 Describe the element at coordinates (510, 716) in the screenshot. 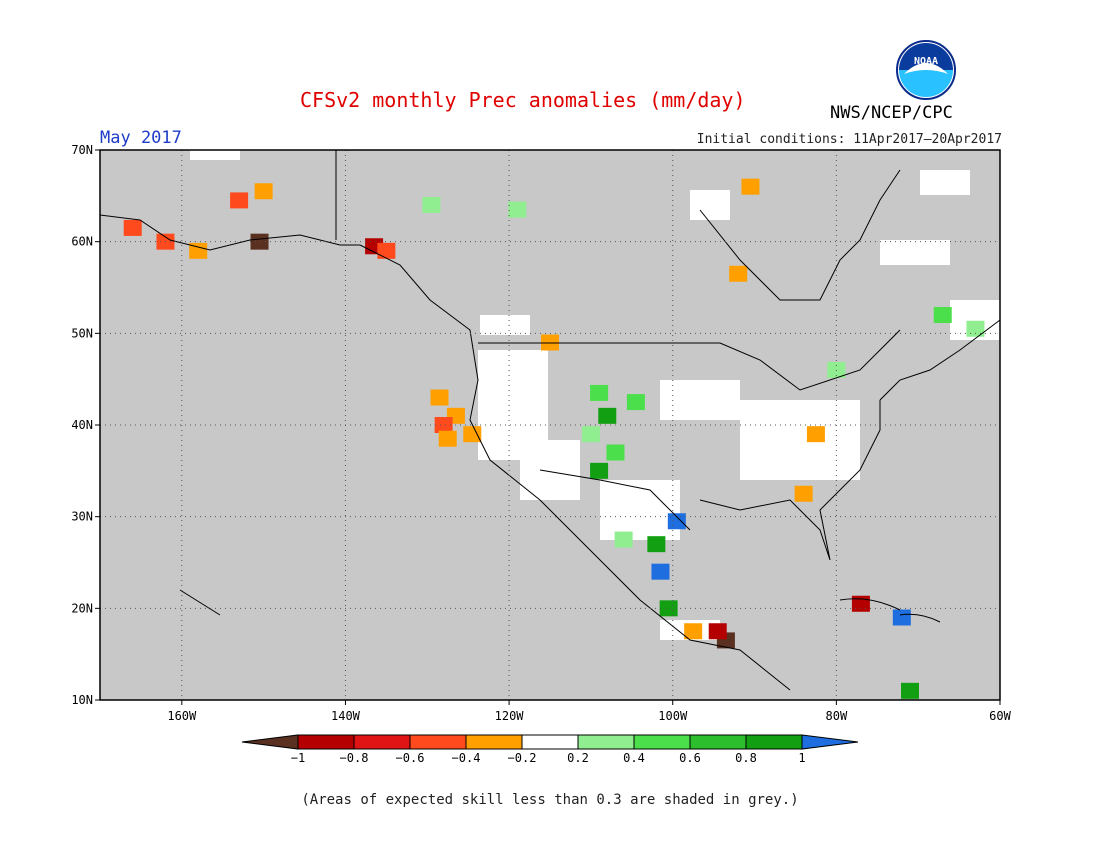

I see `lon-tick-label: 120W` at that location.